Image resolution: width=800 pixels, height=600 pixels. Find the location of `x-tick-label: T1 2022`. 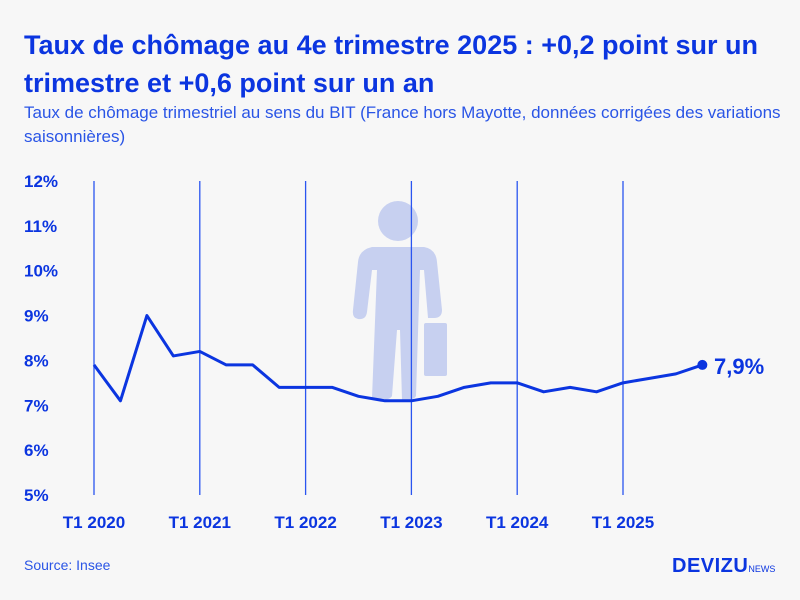

x-tick-label: T1 2022 is located at coordinates (305, 522).